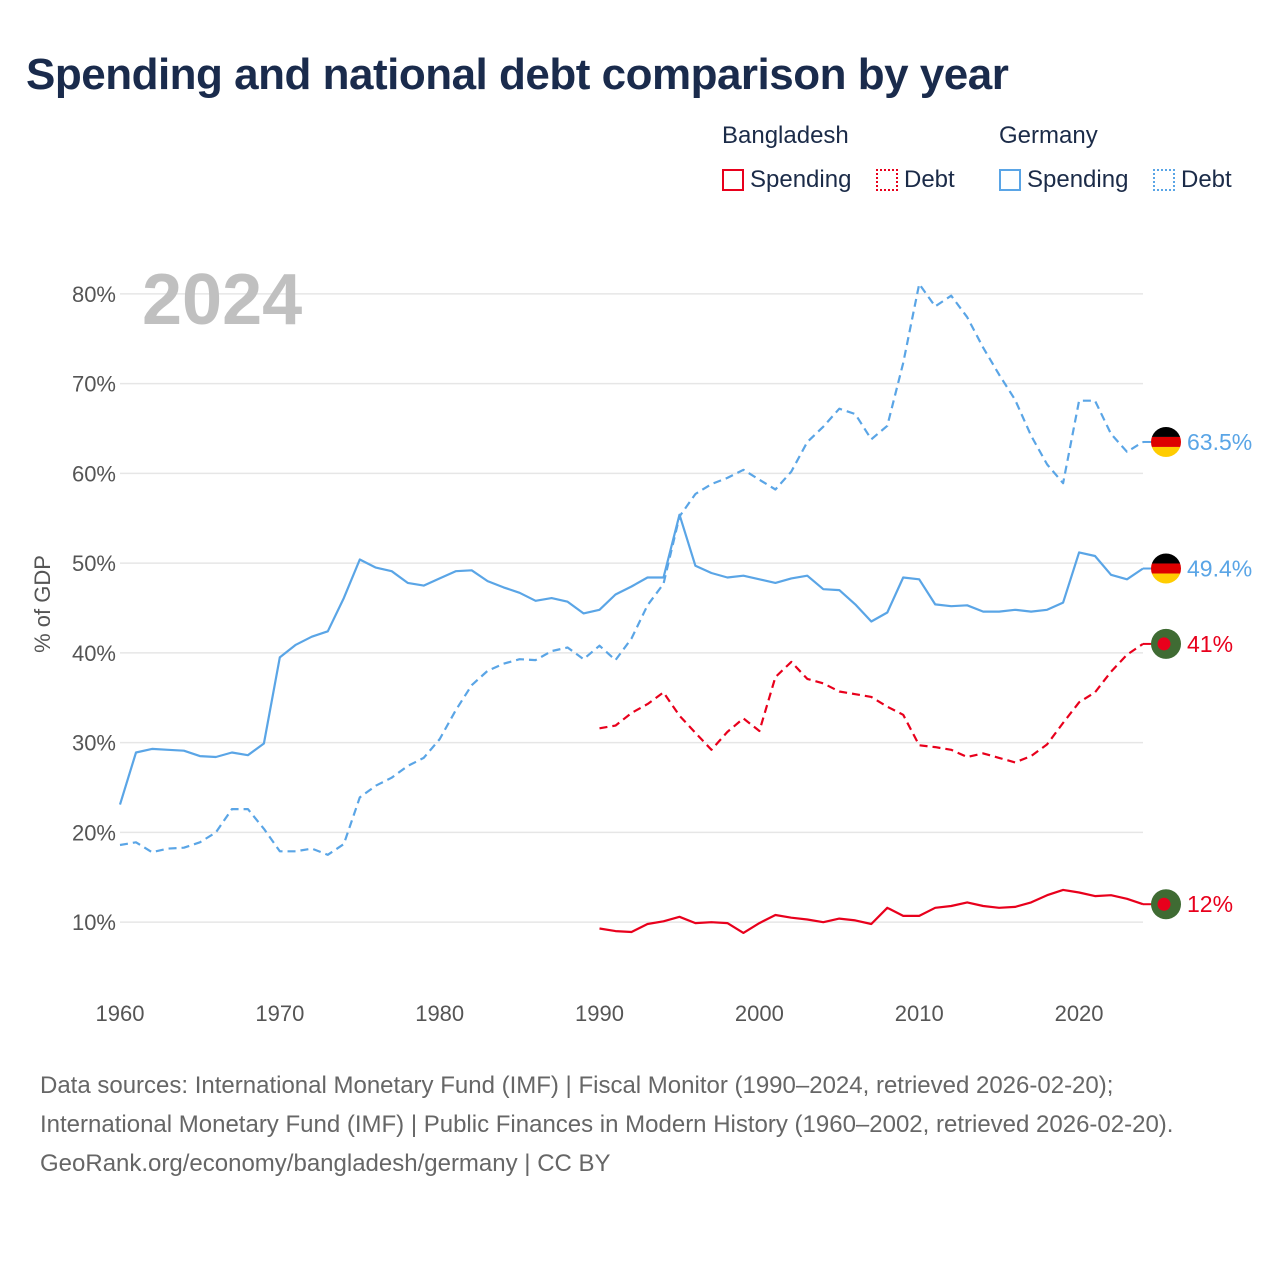  What do you see at coordinates (871, 911) in the screenshot?
I see `series-line-bangladesh-spending` at bounding box center [871, 911].